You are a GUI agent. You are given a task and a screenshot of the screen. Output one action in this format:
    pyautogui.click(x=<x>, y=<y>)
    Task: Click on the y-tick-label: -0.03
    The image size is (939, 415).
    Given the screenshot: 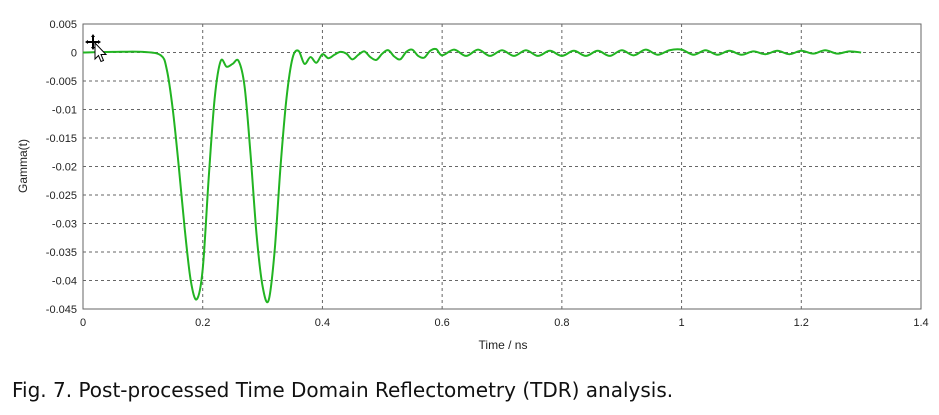 What is the action you would take?
    pyautogui.click(x=64, y=225)
    